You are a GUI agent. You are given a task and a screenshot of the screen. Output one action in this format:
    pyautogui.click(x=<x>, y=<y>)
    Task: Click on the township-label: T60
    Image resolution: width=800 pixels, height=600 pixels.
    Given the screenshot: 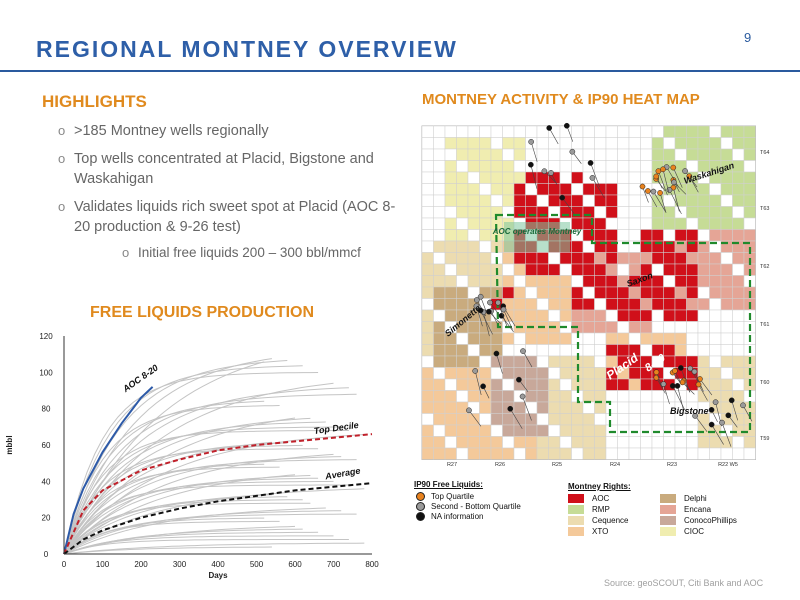 What is the action you would take?
    pyautogui.click(x=764, y=383)
    